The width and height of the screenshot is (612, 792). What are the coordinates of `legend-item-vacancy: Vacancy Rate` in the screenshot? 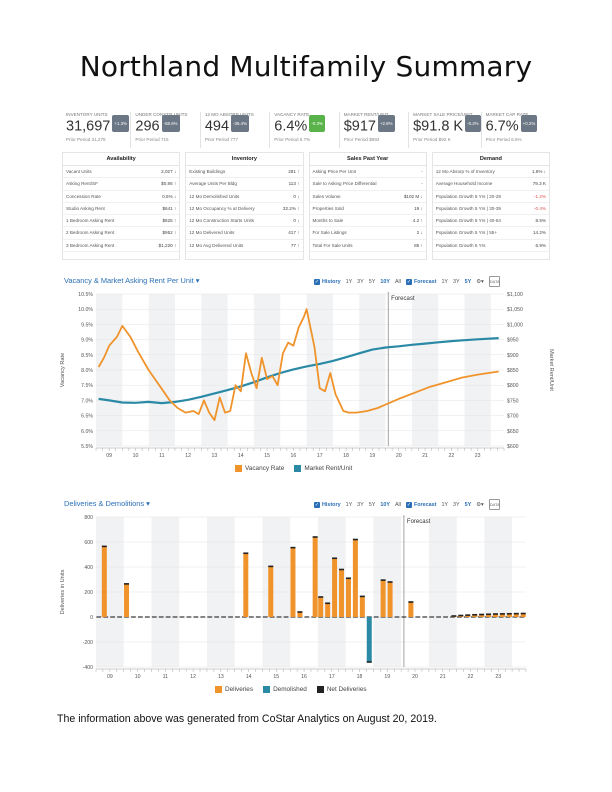 It's located at (259, 468).